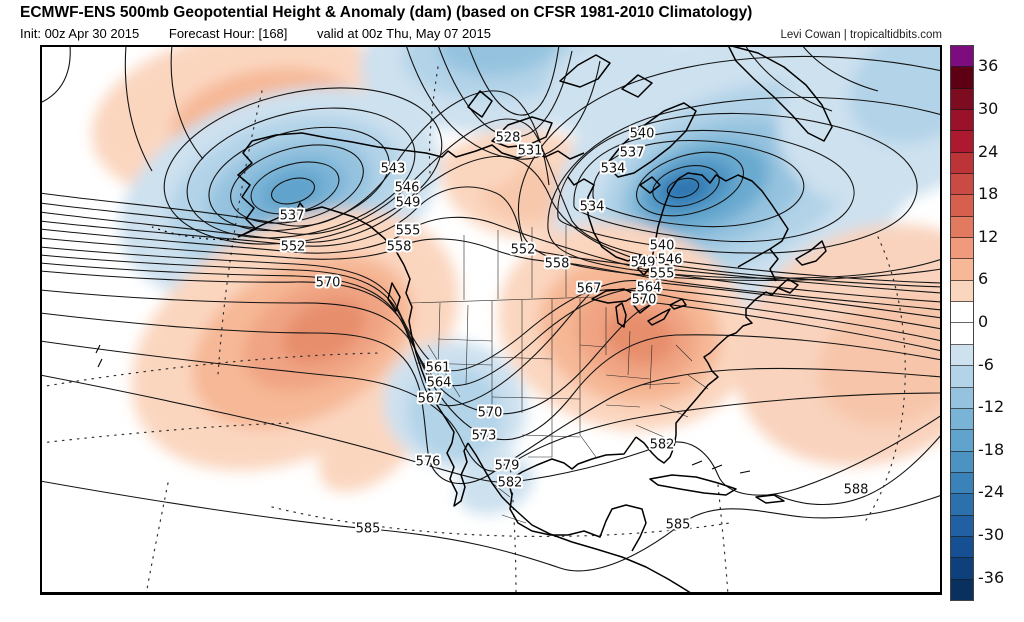 The image size is (1024, 622). I want to click on colorbar-tick-label: -12, so click(991, 407).